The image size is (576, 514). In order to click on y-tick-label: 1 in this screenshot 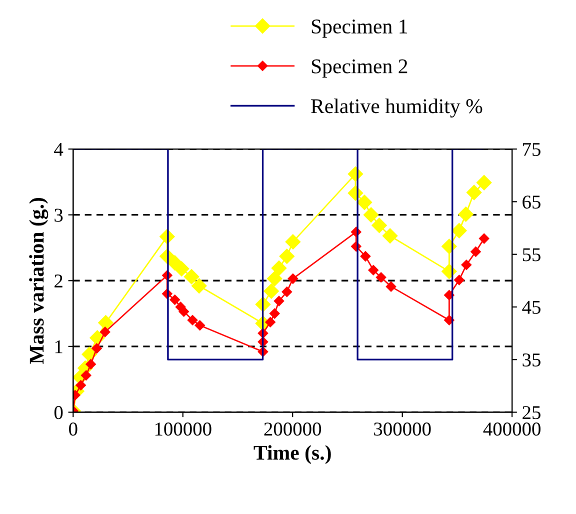, I will do `click(58, 347)`.